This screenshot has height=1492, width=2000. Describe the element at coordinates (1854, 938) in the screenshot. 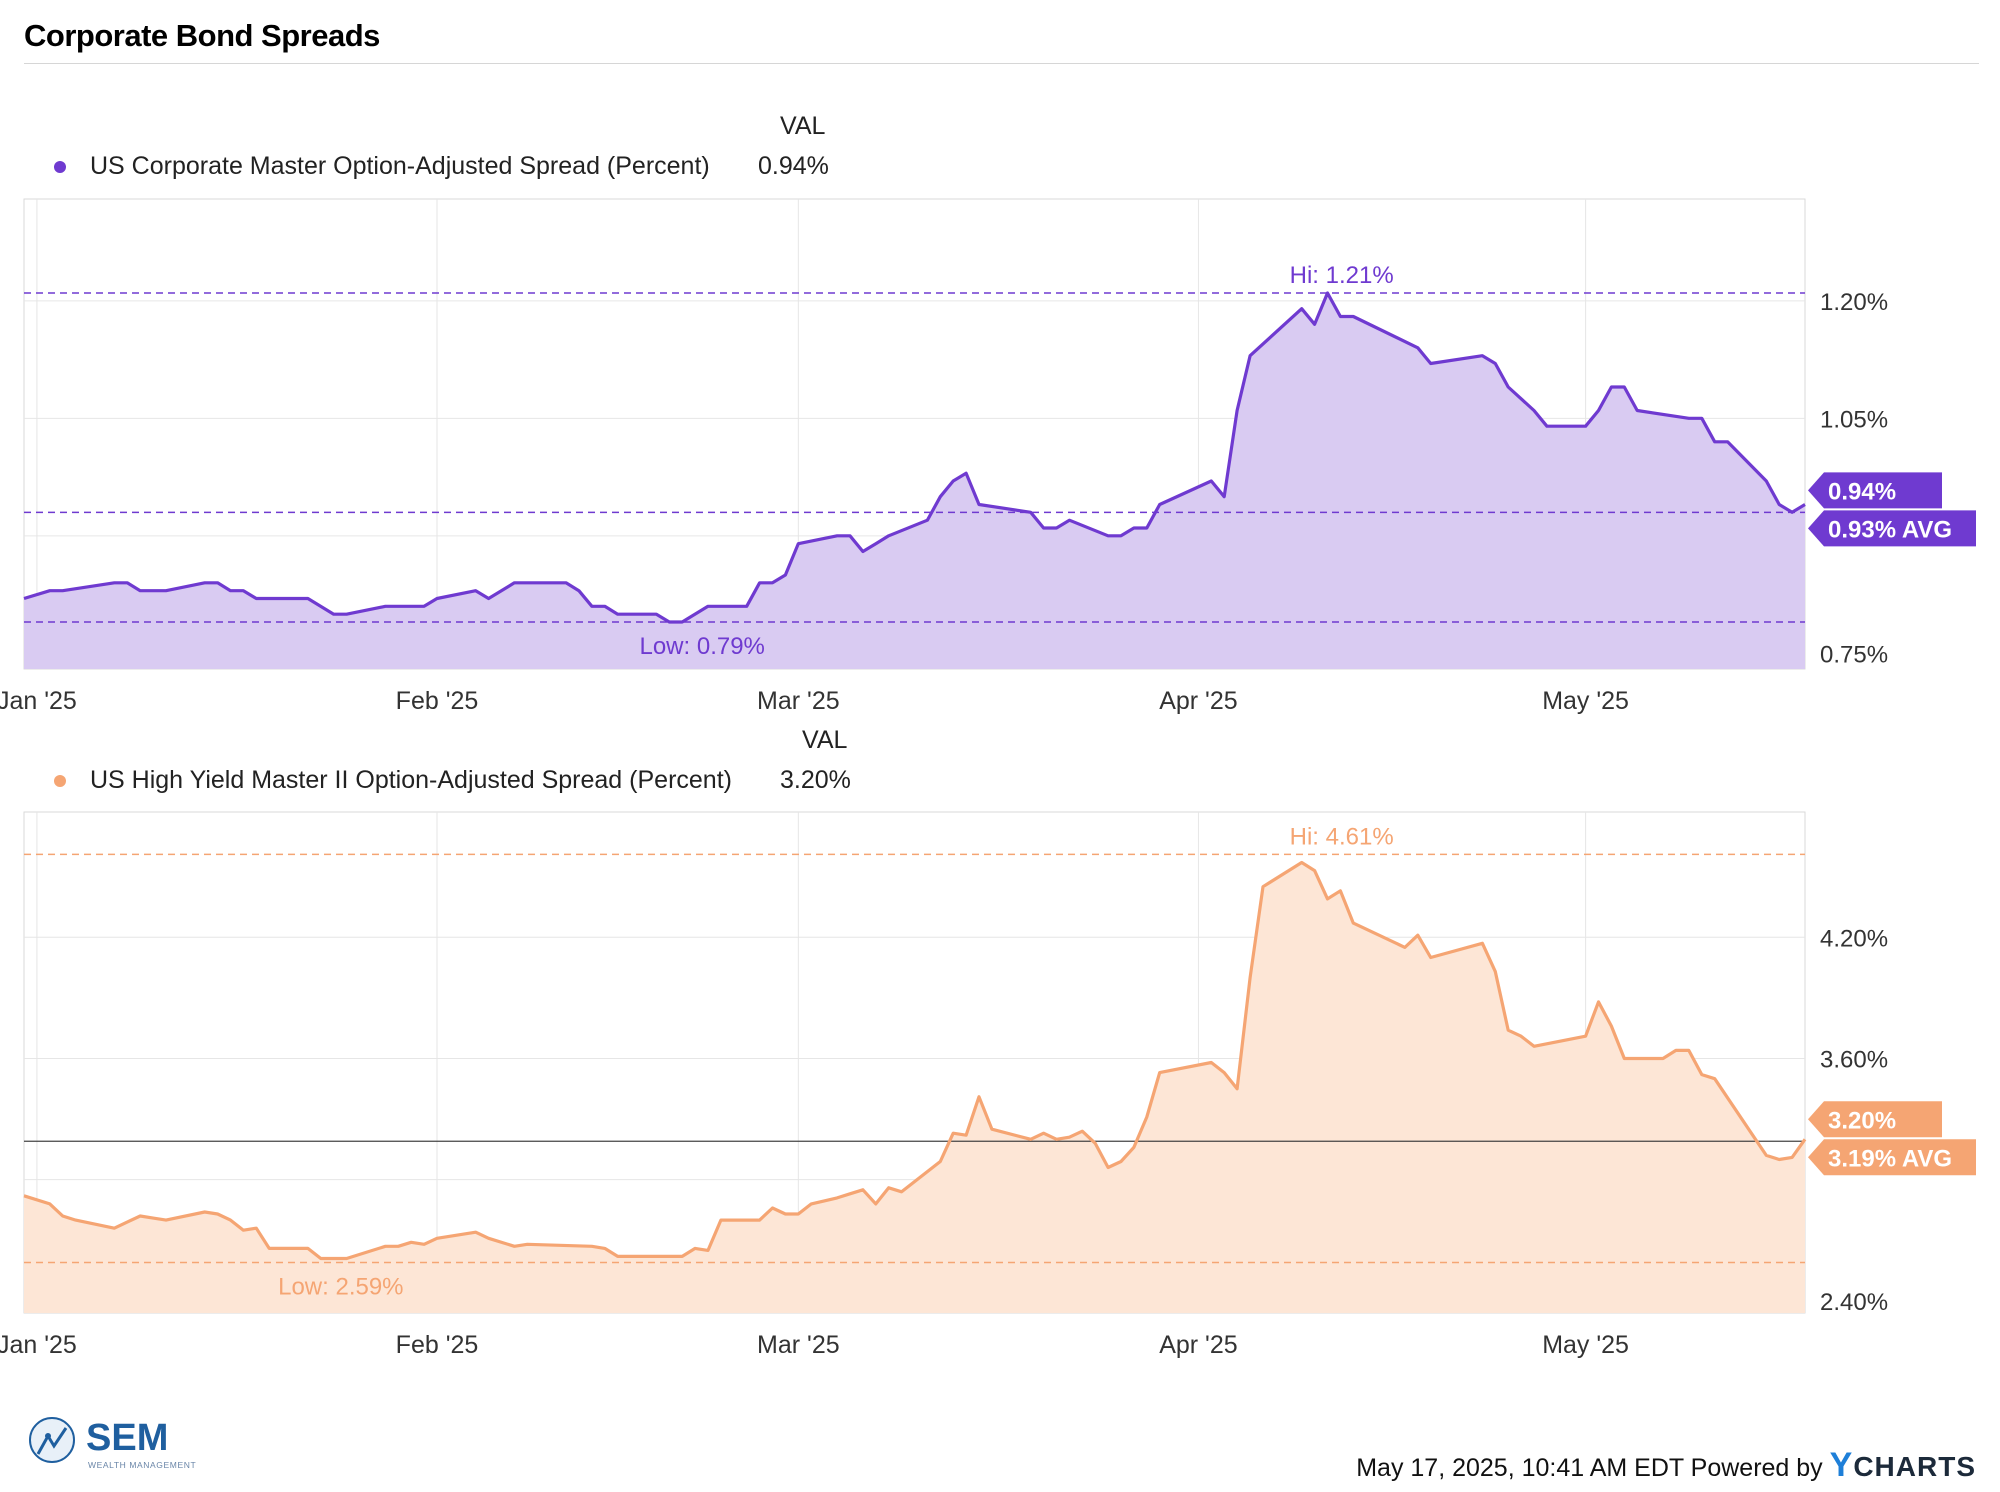

I see `y-tick-label: 4.20%` at that location.